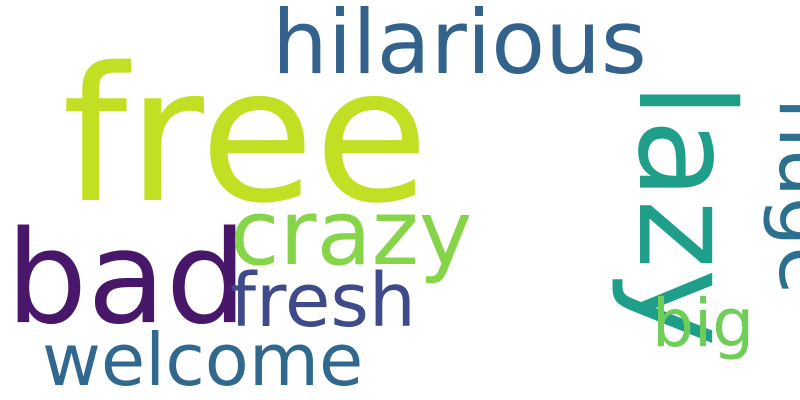 This screenshot has height=400, width=800. I want to click on word-big: big, so click(703, 323).